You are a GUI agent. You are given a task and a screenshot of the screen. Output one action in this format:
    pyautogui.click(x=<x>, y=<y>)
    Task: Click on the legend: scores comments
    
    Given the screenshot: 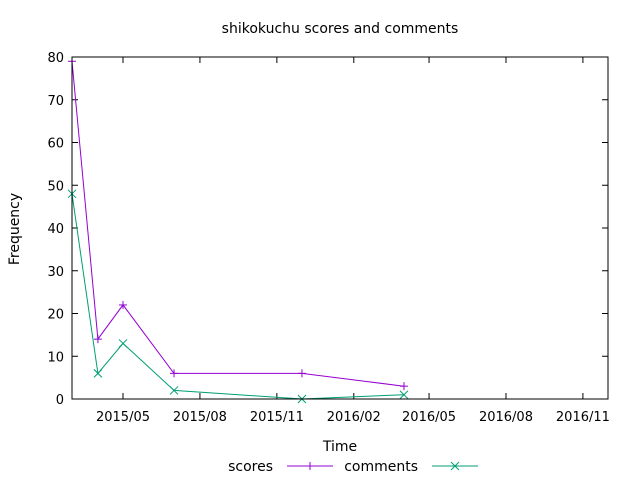 What is the action you would take?
    pyautogui.click(x=353, y=467)
    